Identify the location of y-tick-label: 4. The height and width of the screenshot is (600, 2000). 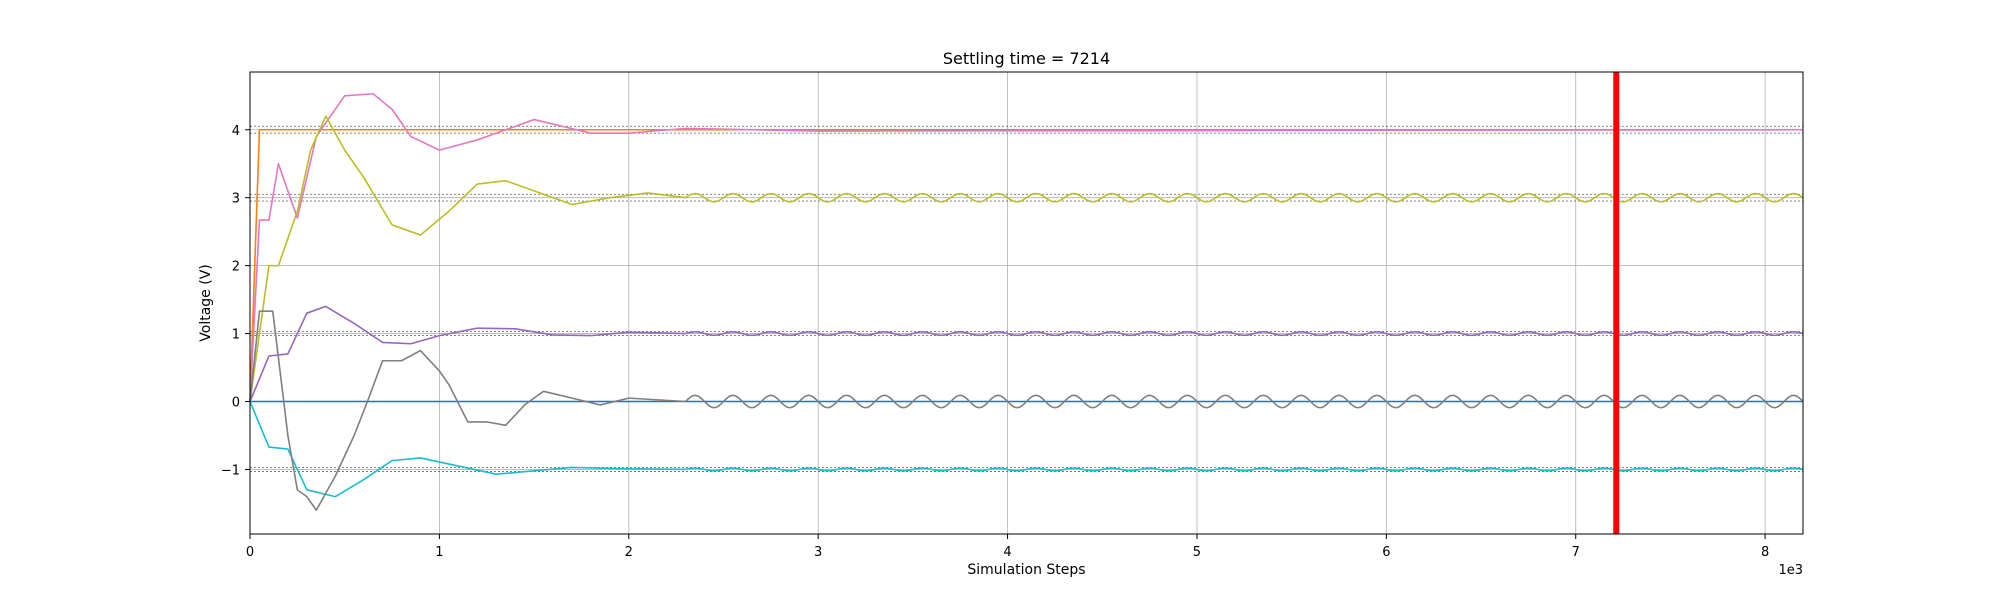
(236, 131).